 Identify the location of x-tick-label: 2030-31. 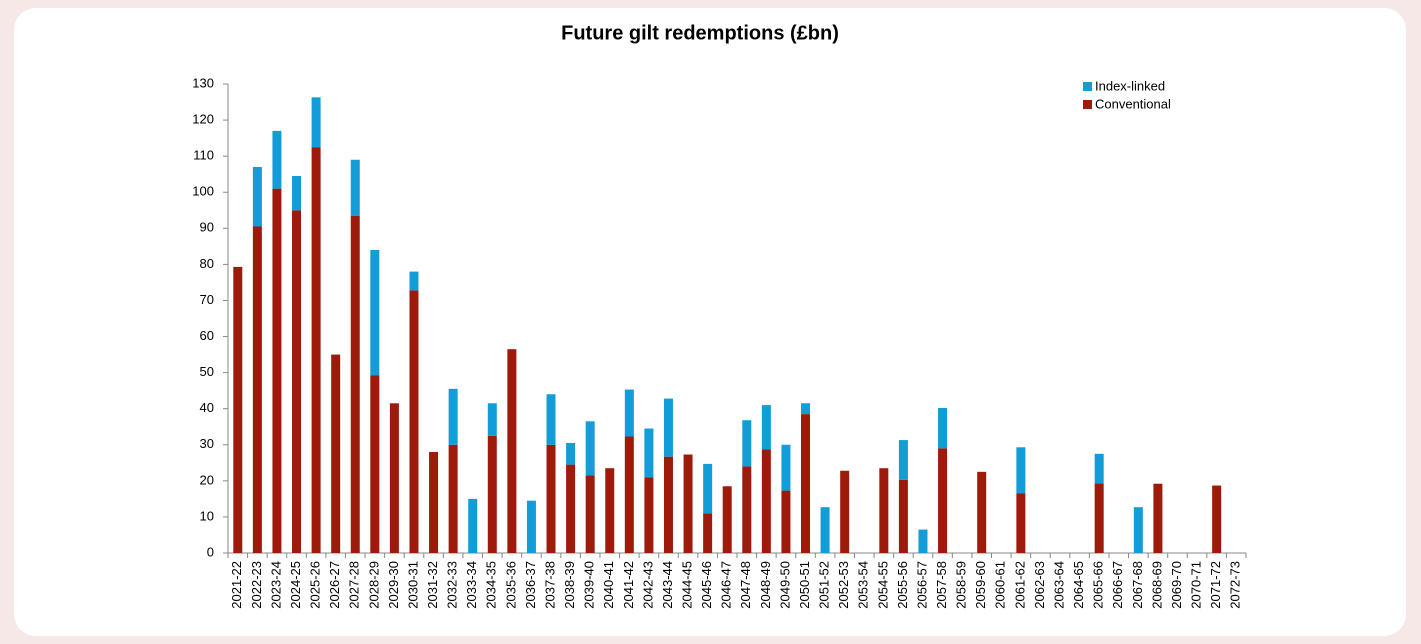
(412, 585).